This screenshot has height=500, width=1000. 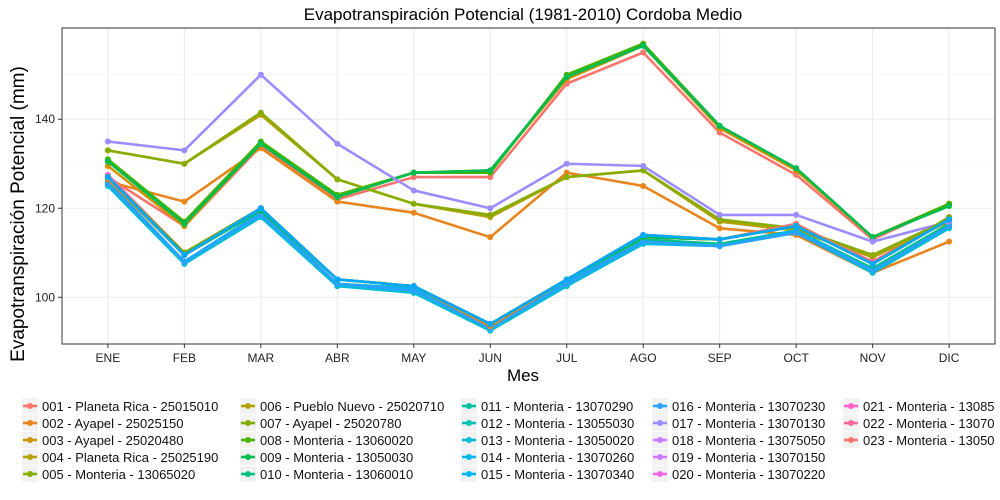 I want to click on legend-entry: 007 - Ayapel - 25020780, so click(x=320, y=423).